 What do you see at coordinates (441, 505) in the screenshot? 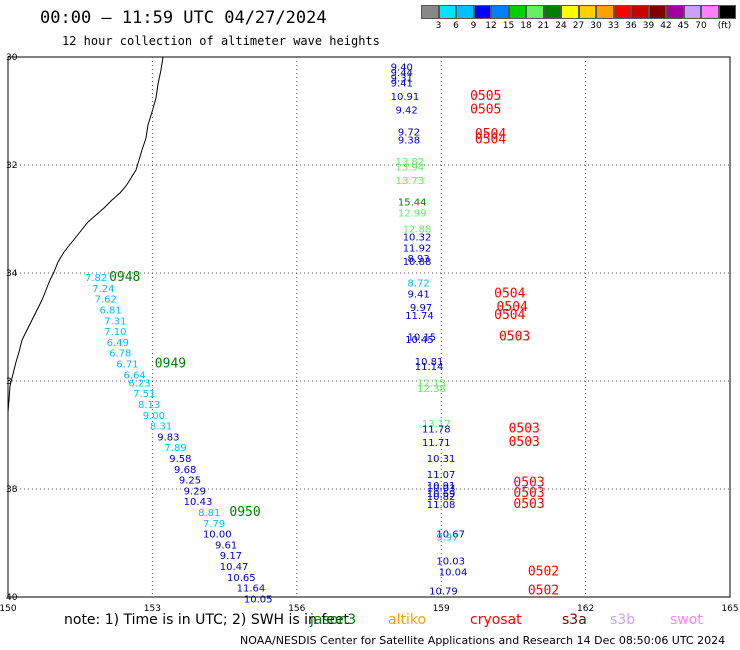
I see `wave-height-label: 11.08` at bounding box center [441, 505].